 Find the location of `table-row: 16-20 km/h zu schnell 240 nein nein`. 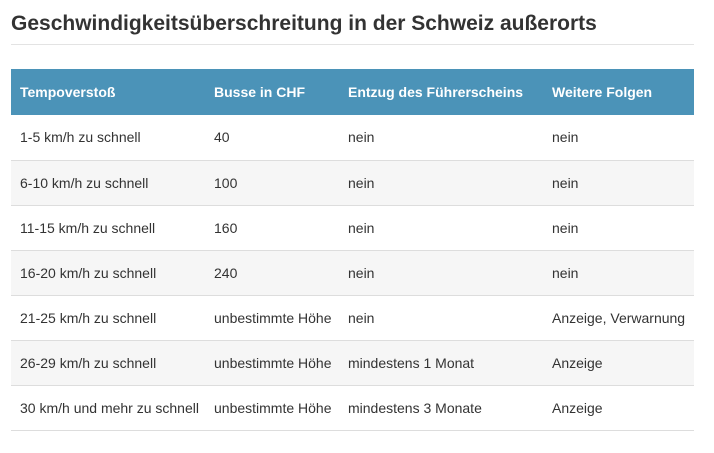

table-row: 16-20 km/h zu schnell 240 nein nein is located at coordinates (352, 273).